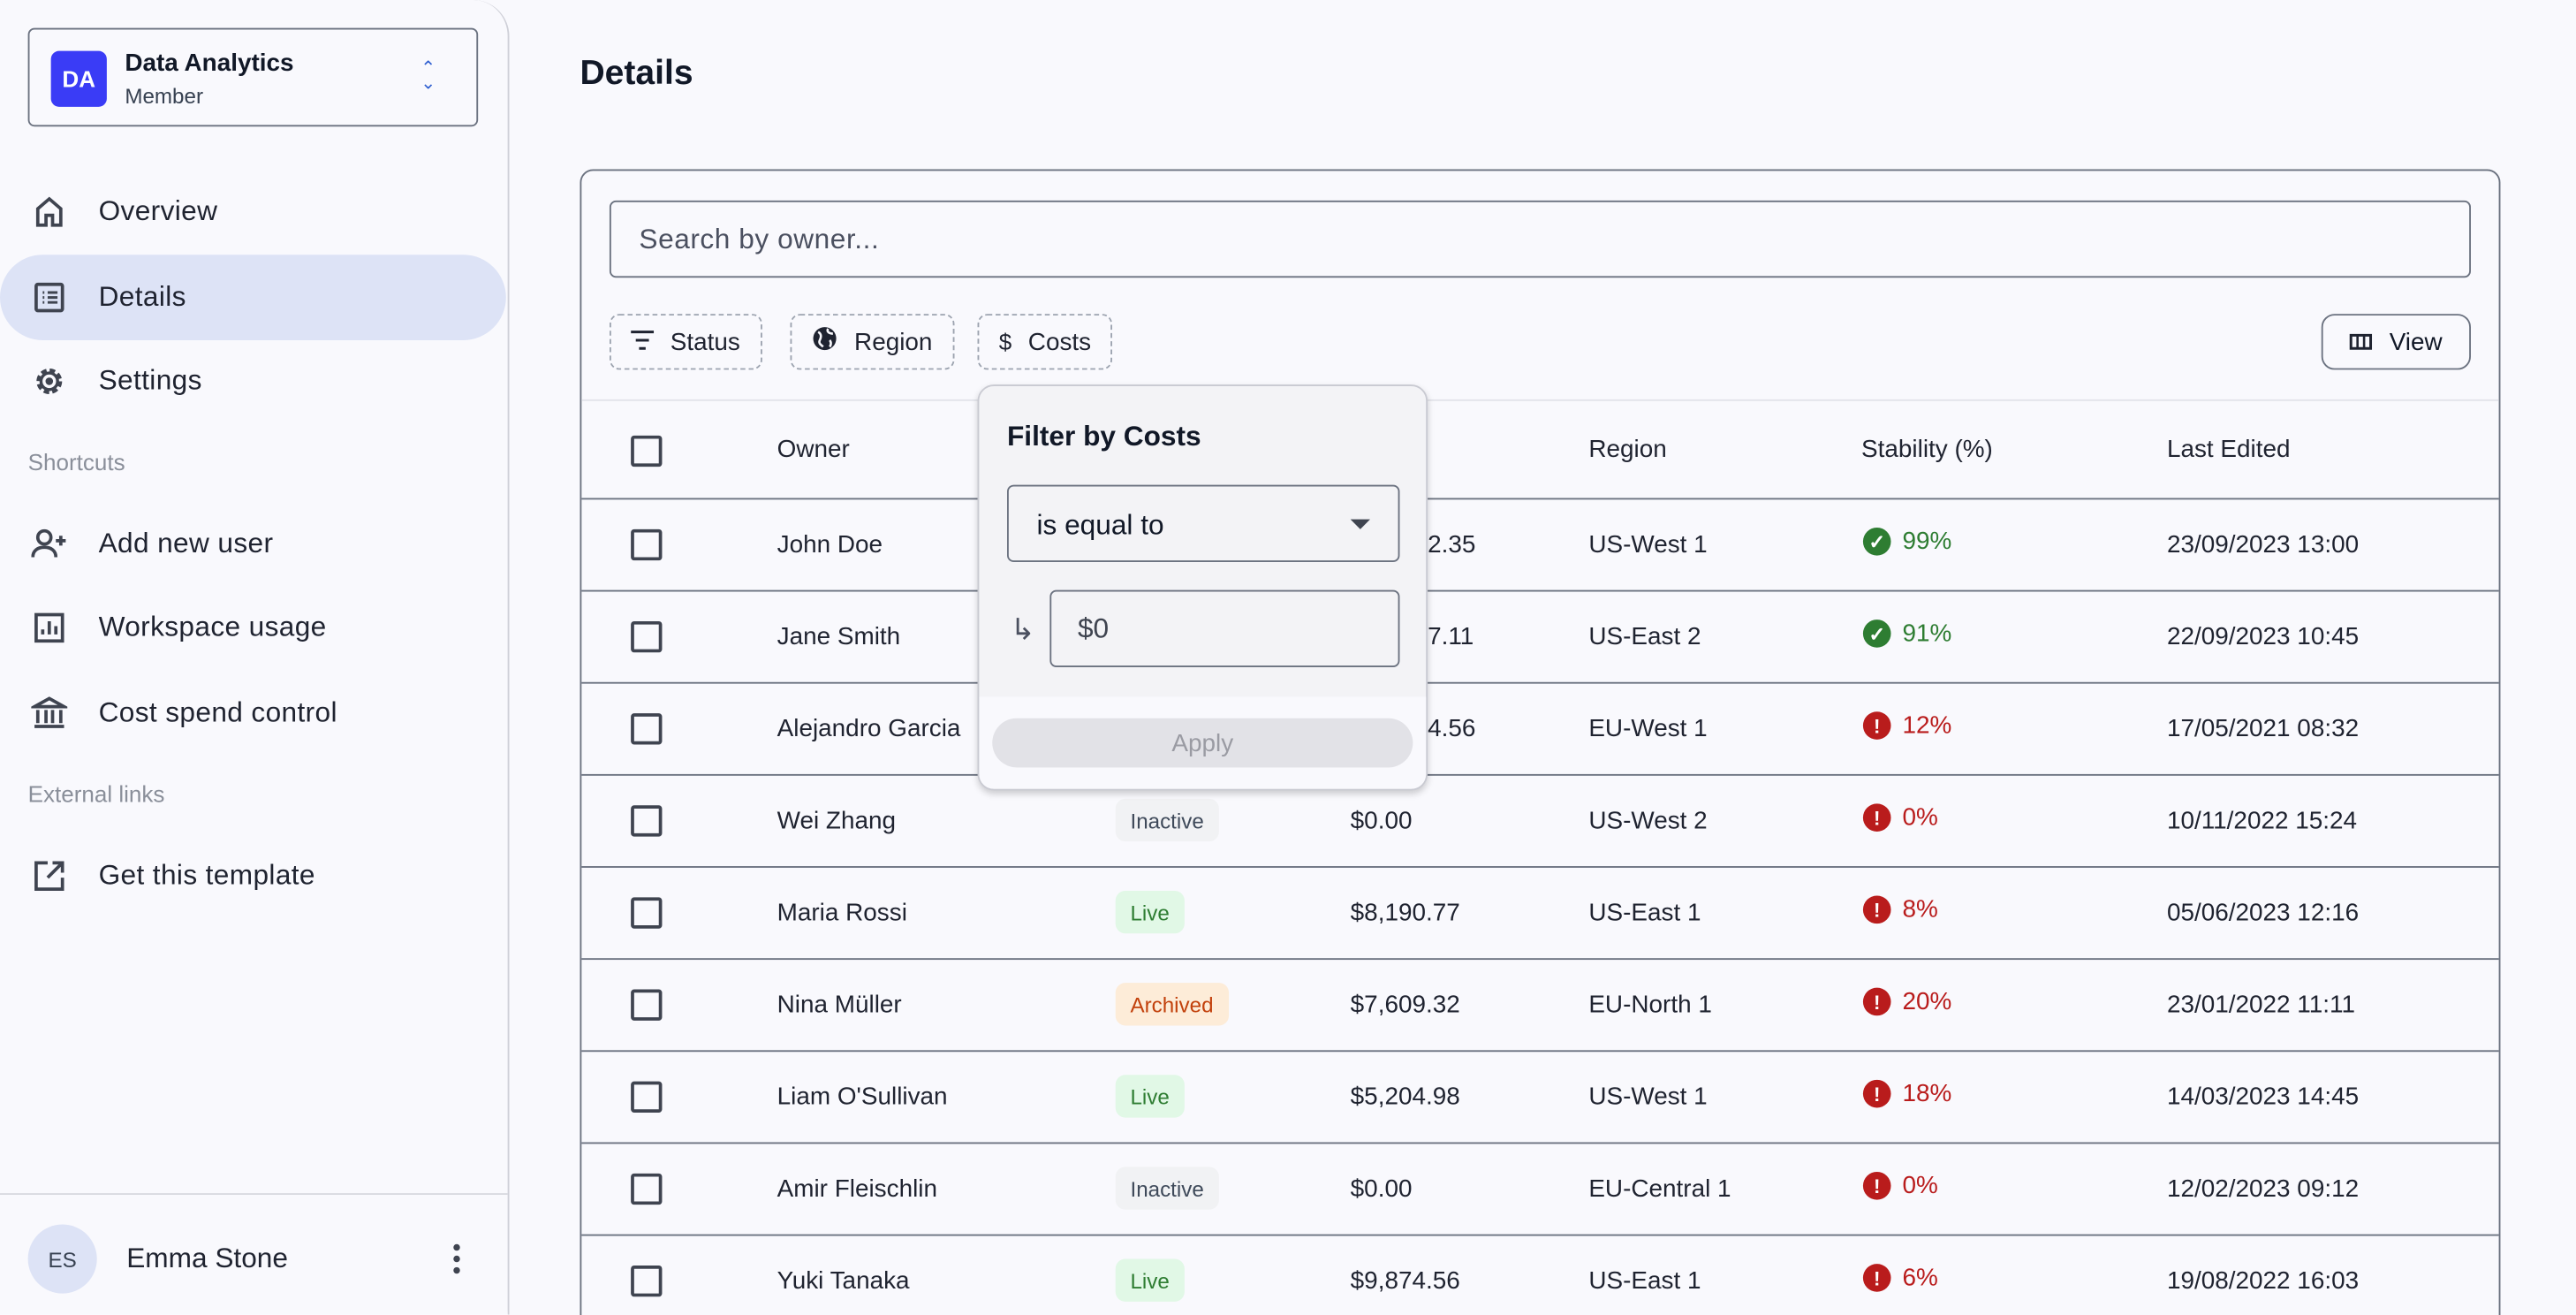 This screenshot has width=2576, height=1315. What do you see at coordinates (1900, 817) in the screenshot?
I see `stability-cell: ! 0%` at bounding box center [1900, 817].